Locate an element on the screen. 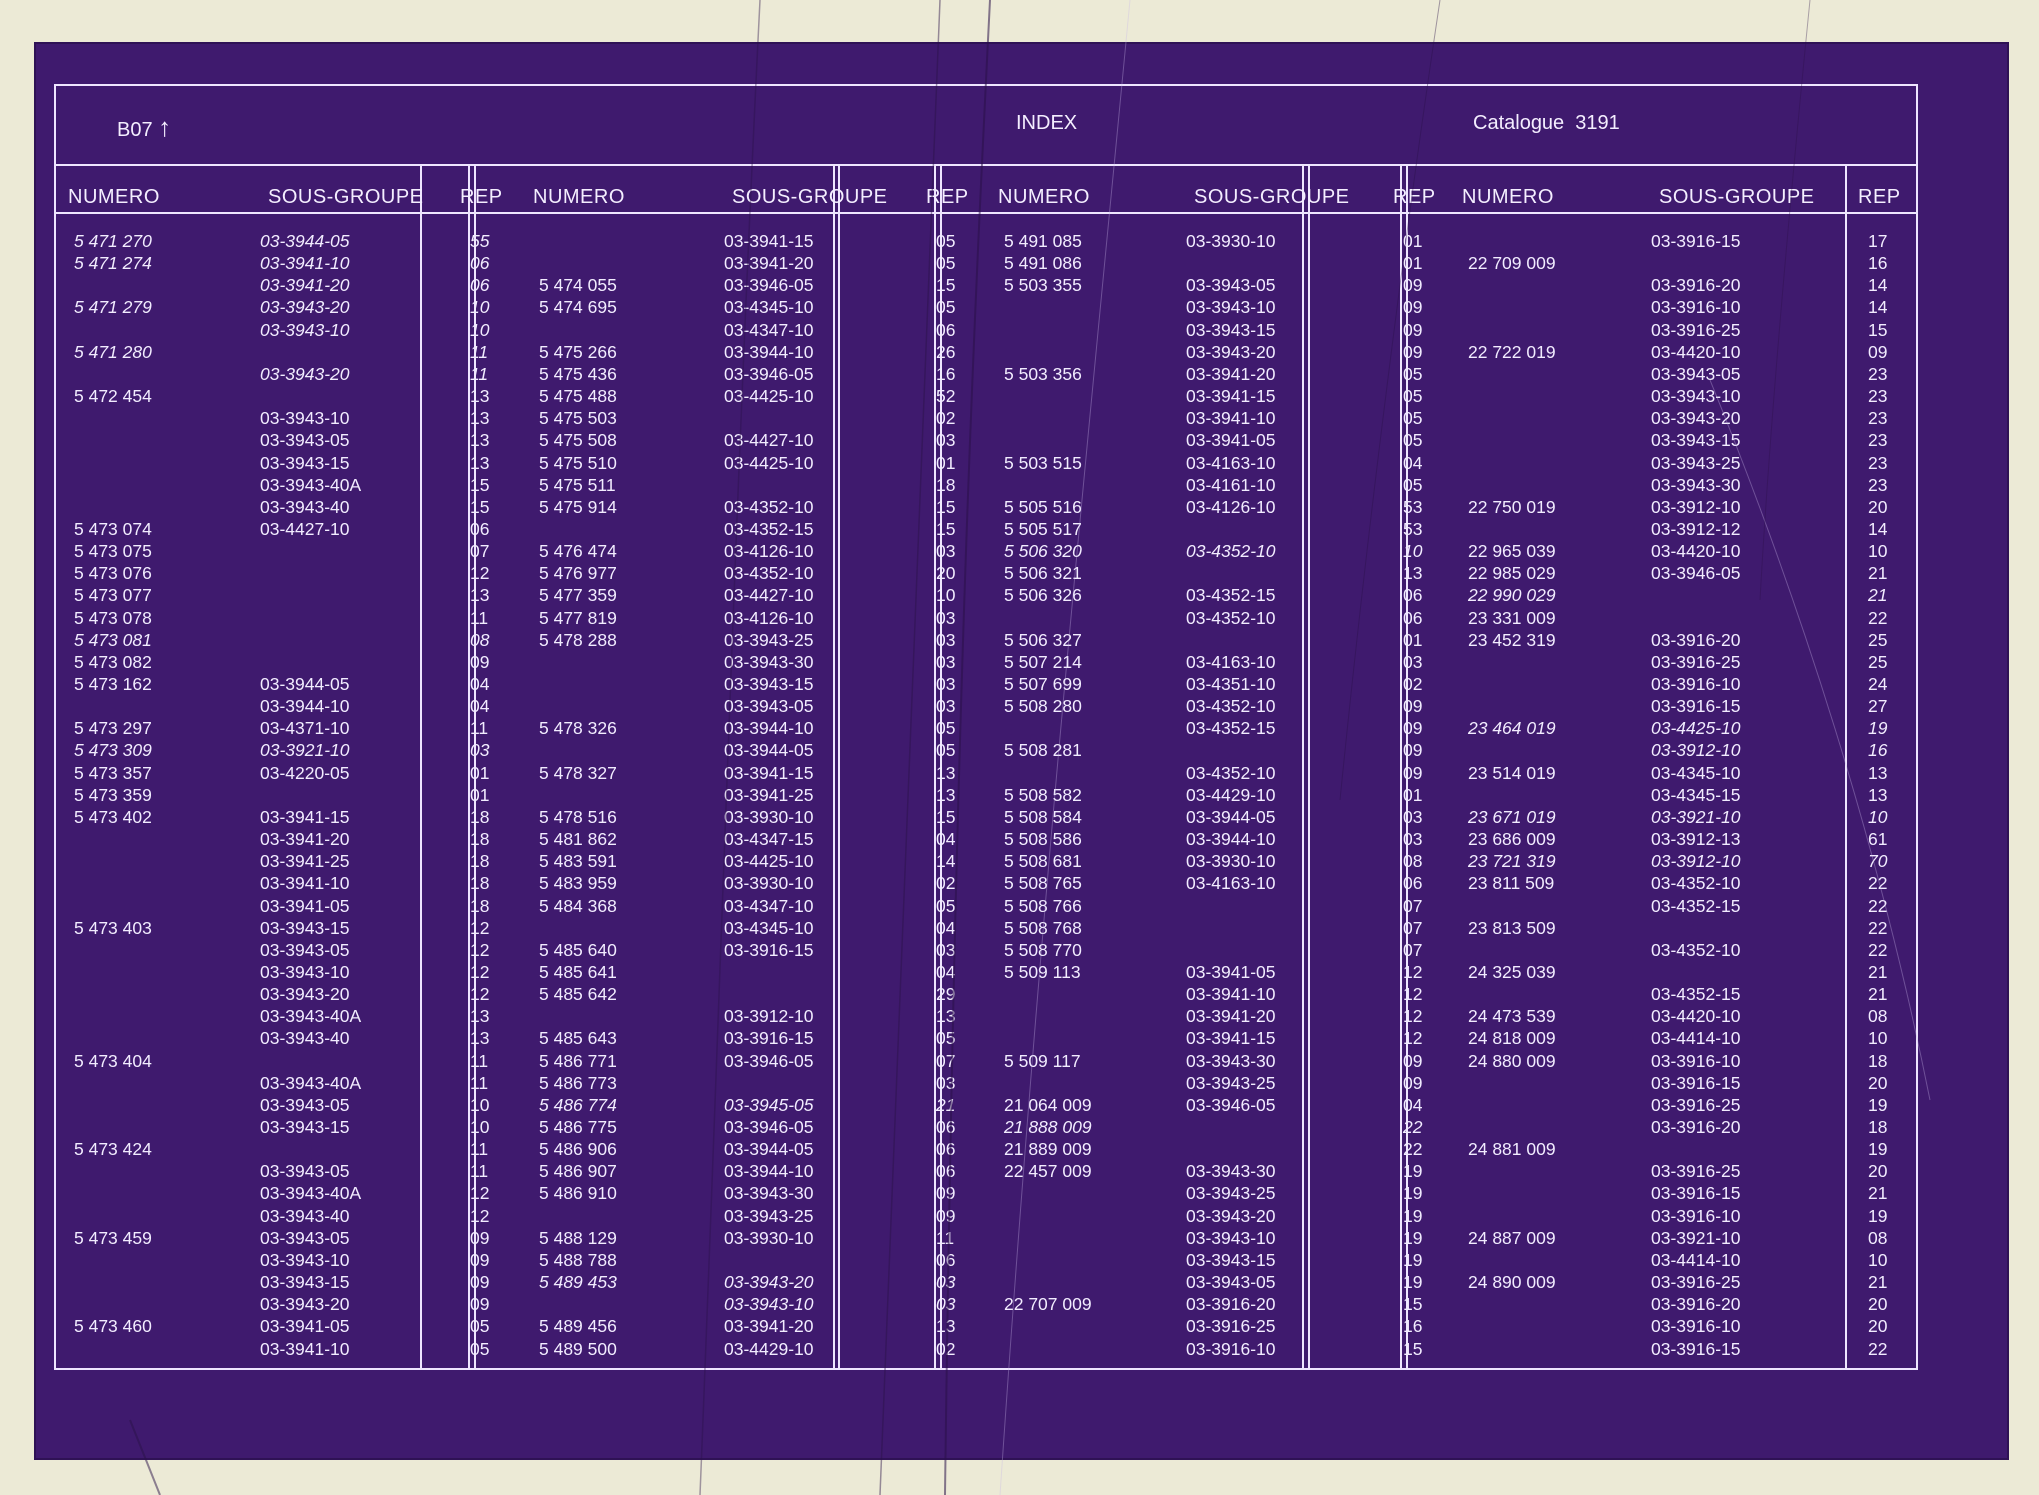 The image size is (2039, 1495). sous-groupe-cell: 03-3943-30 is located at coordinates (1231, 1060).